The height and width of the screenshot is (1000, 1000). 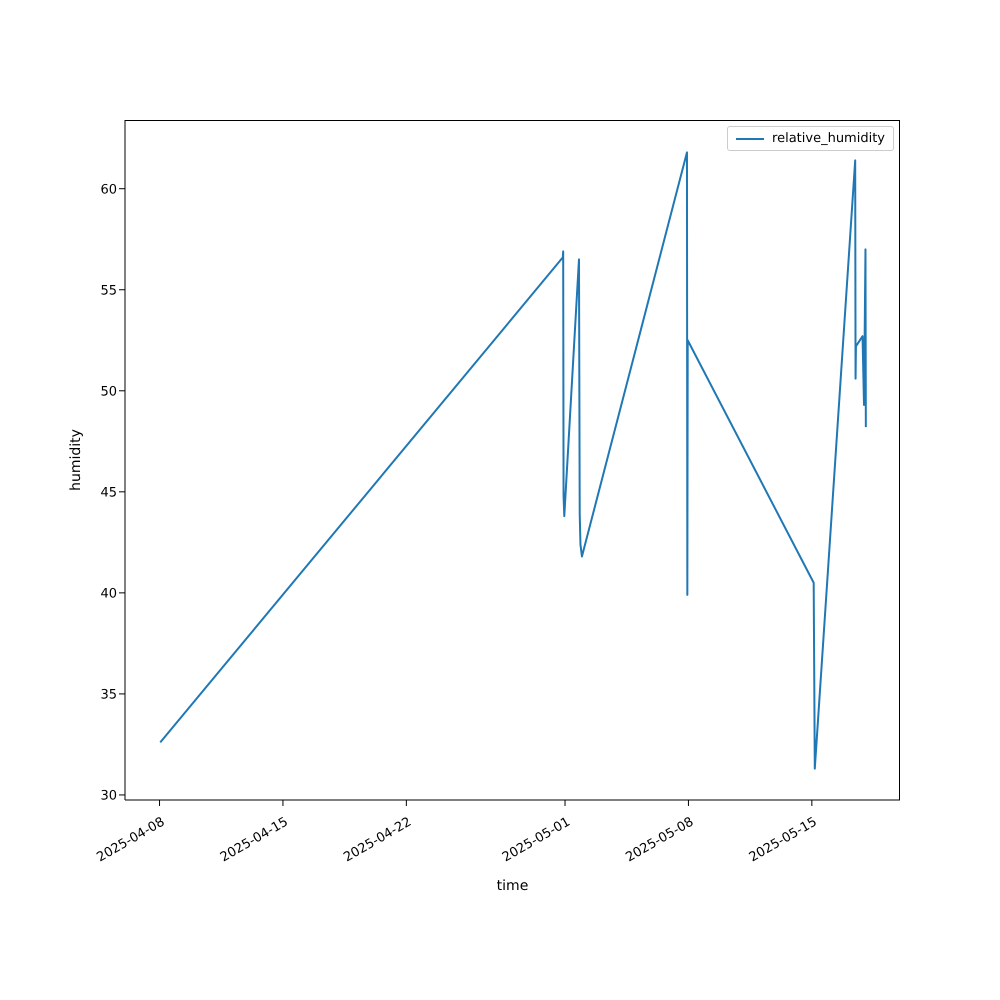 What do you see at coordinates (108, 695) in the screenshot?
I see `y-tick-label: 35` at bounding box center [108, 695].